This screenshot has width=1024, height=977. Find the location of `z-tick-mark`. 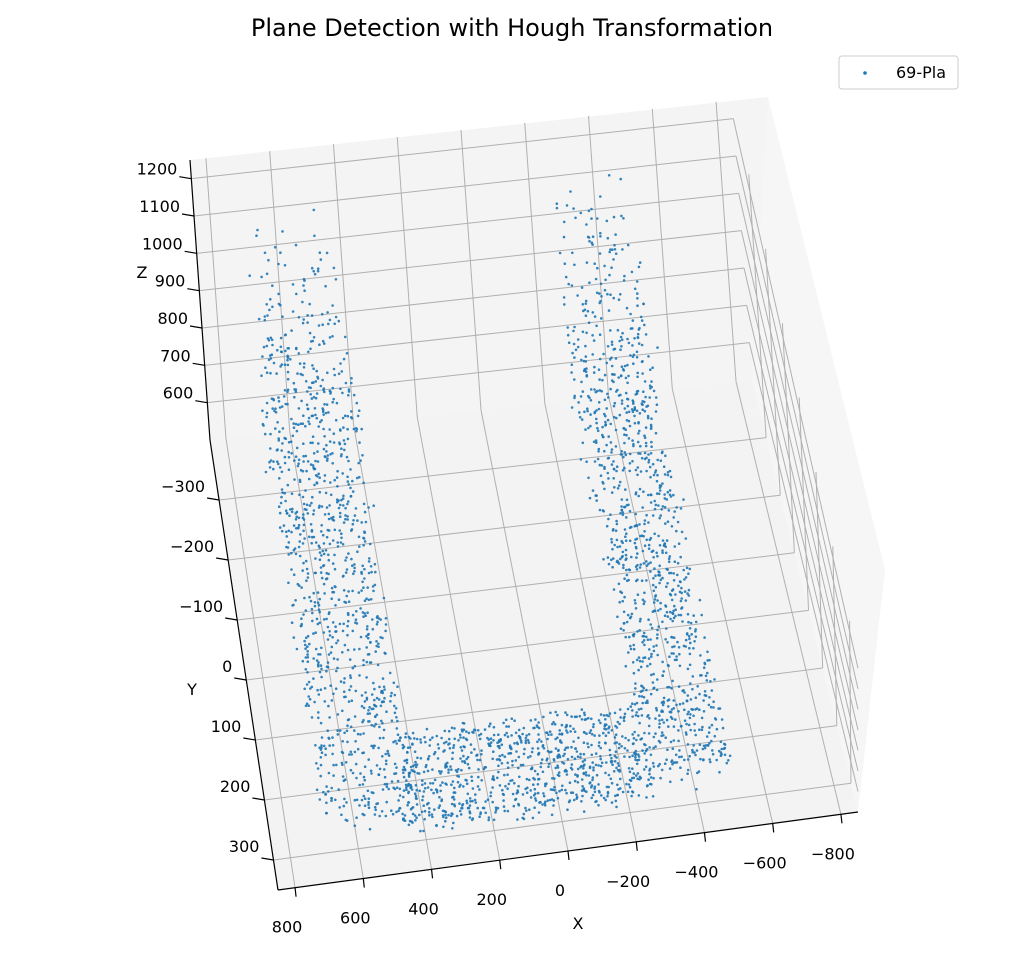

z-tick-mark is located at coordinates (193, 290).